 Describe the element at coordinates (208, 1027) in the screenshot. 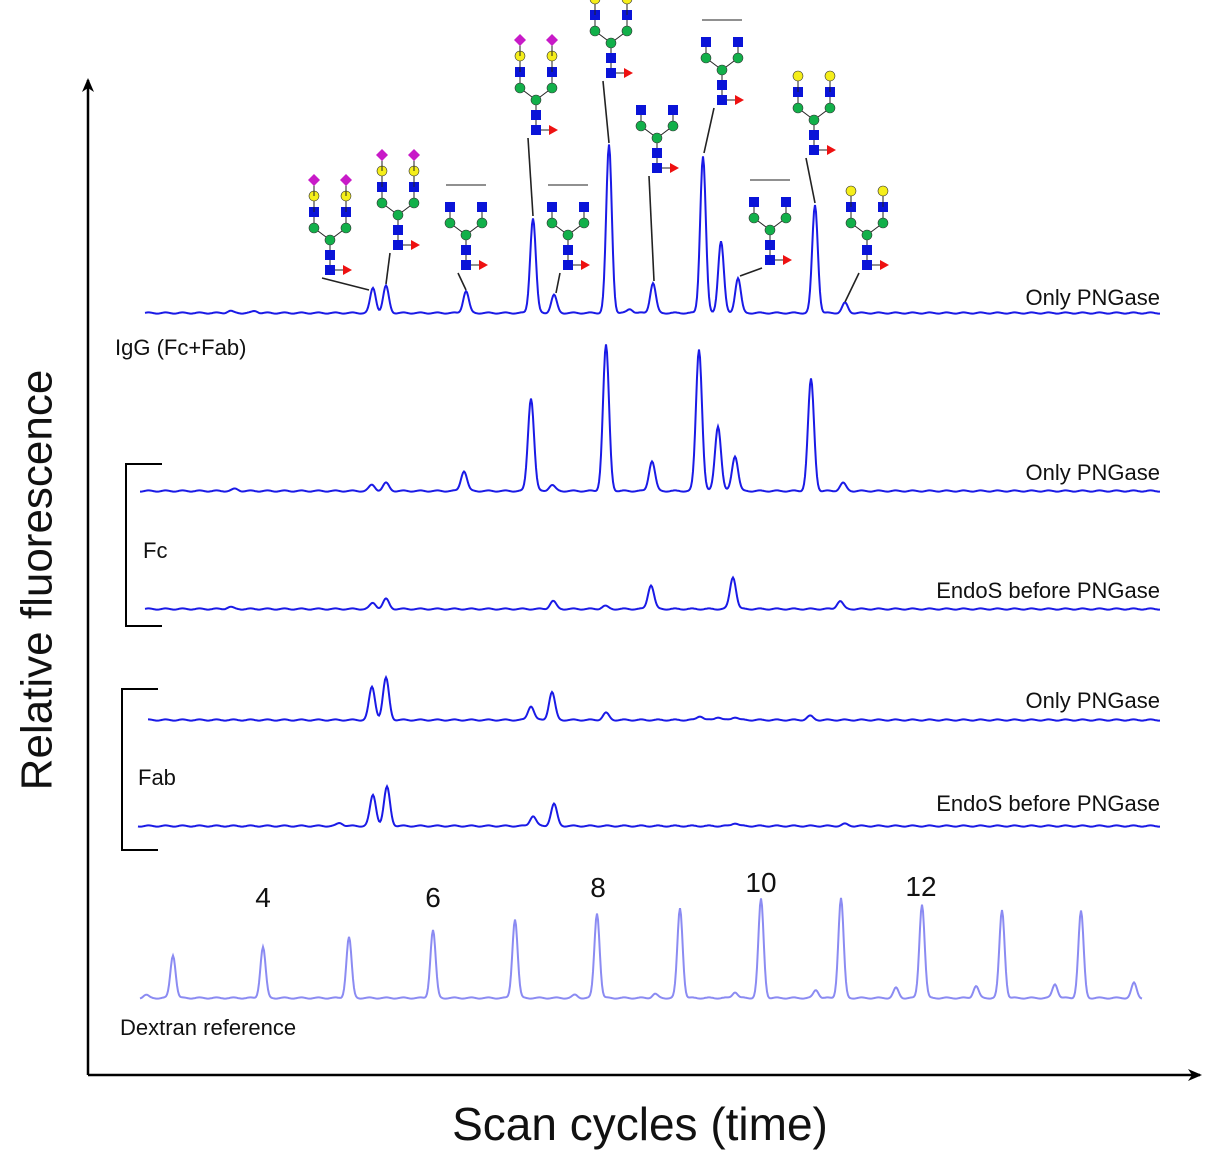

I see `trace-label: Dextran reference` at that location.